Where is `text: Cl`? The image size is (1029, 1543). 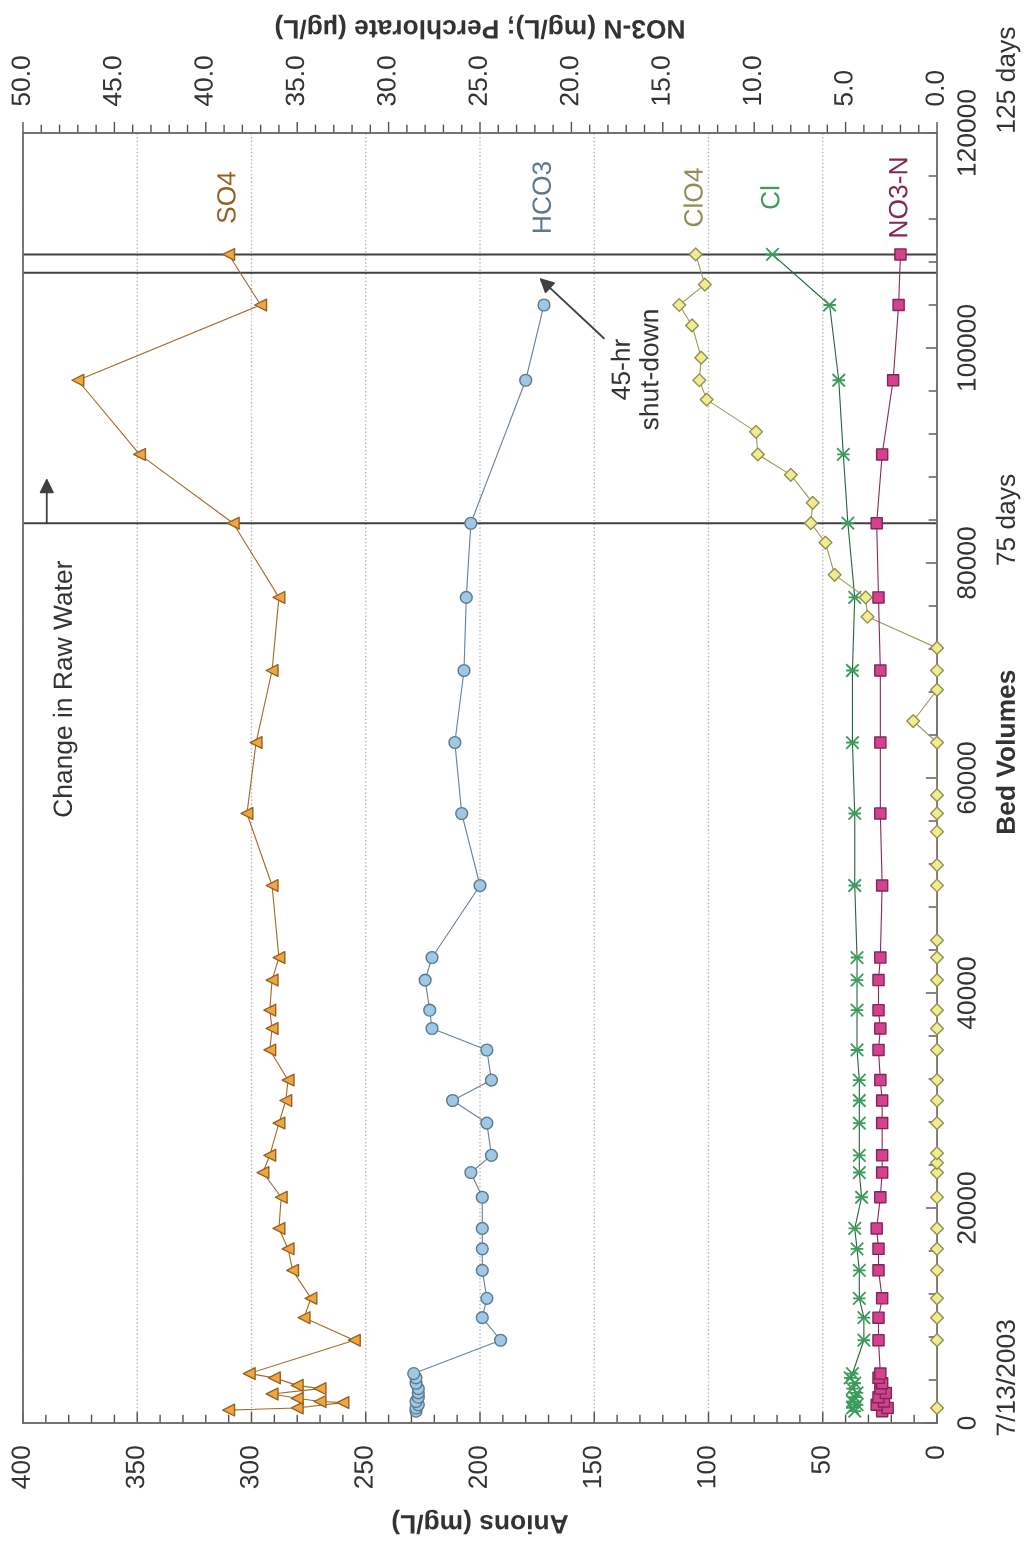
text: Cl is located at coordinates (770, 197).